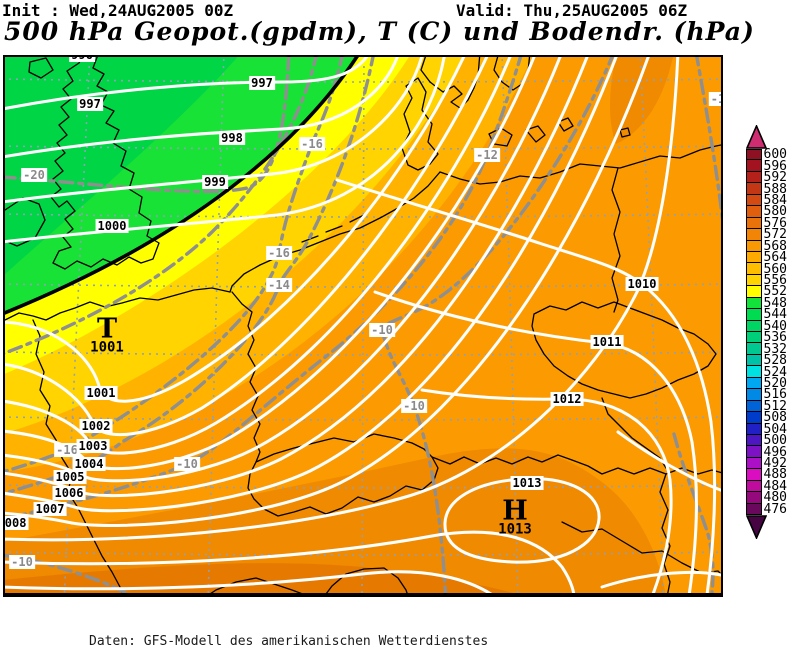 This screenshot has height=648, width=787. What do you see at coordinates (766, 509) in the screenshot?
I see `colorbar-step: 476` at bounding box center [766, 509].